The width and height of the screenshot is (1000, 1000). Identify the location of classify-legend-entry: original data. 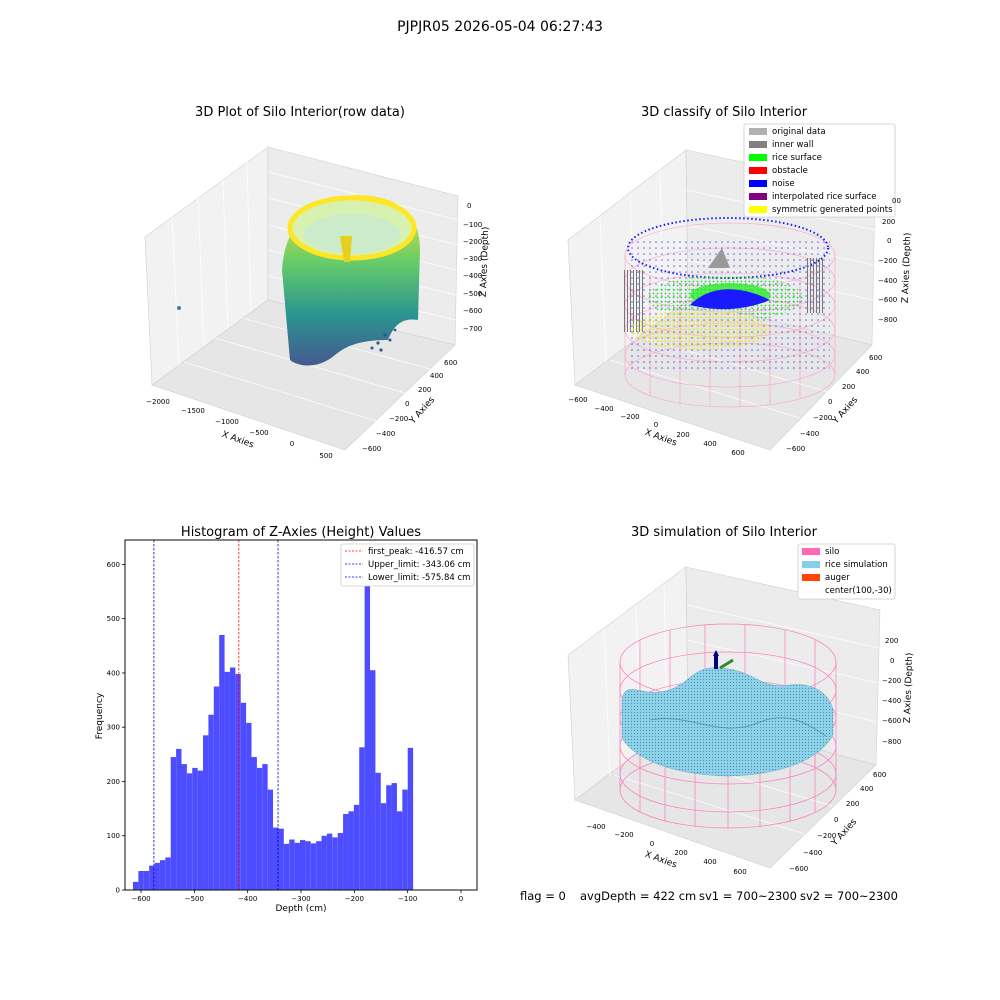
(787, 132).